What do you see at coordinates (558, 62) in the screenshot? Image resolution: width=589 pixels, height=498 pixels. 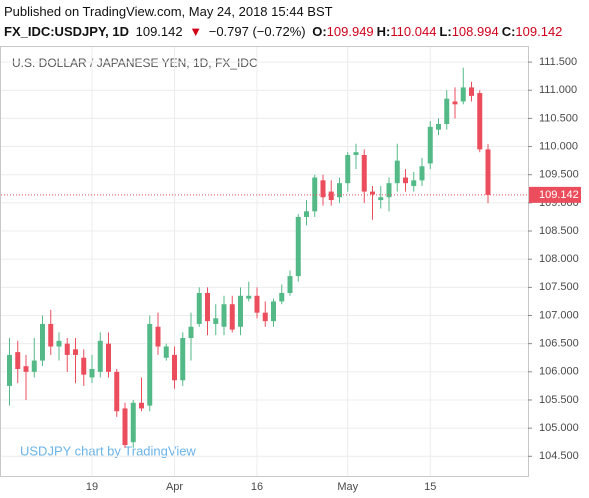 I see `y-tick-label: 111.500` at bounding box center [558, 62].